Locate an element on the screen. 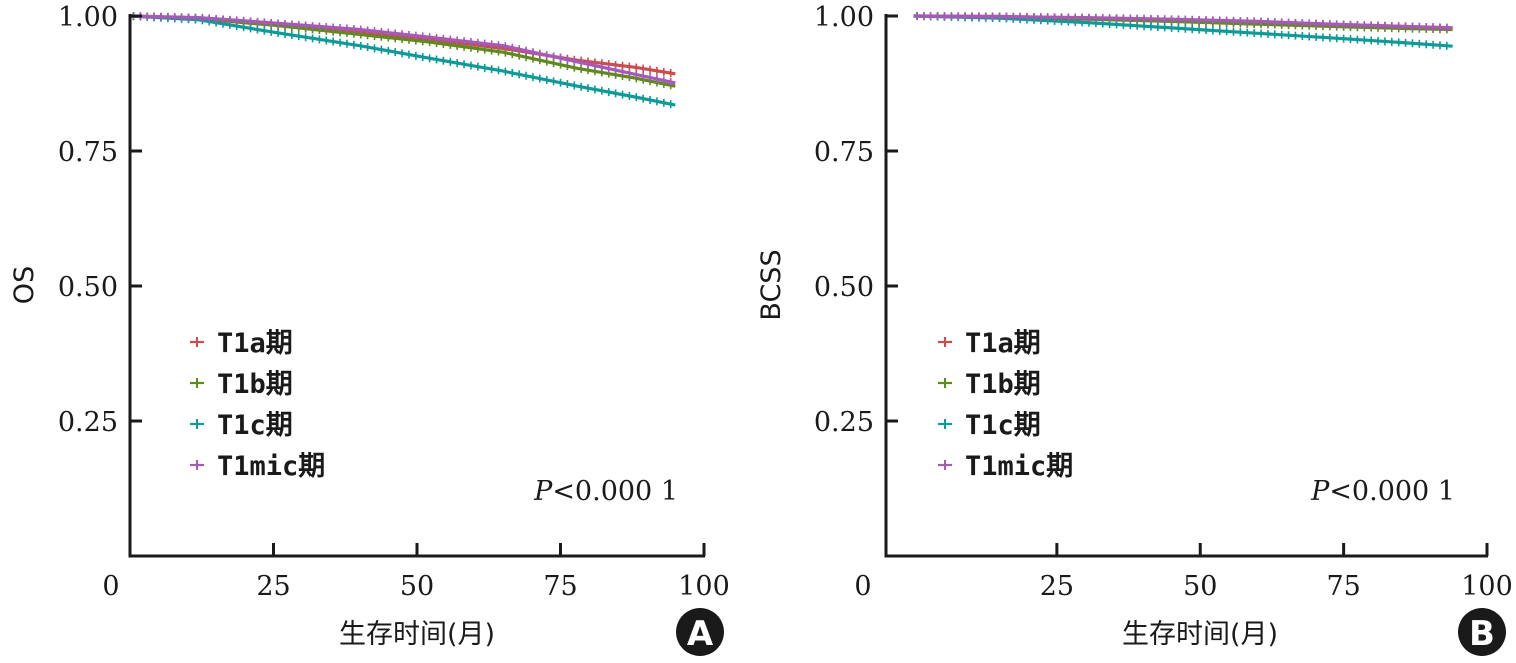 This screenshot has height=663, width=1516. y-axis-title: OS is located at coordinates (24, 285).